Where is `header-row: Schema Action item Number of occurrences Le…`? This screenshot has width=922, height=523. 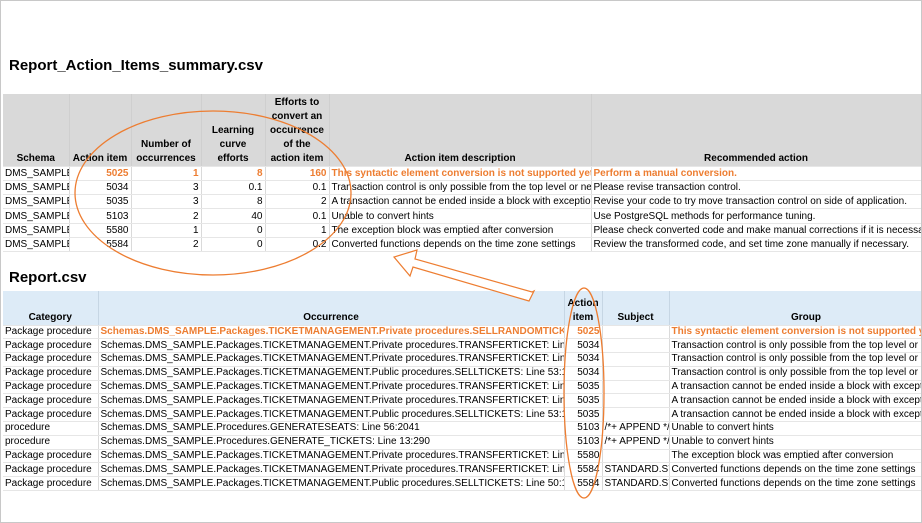
header-row: Schema Action item Number of occurrences Le… is located at coordinates (462, 130).